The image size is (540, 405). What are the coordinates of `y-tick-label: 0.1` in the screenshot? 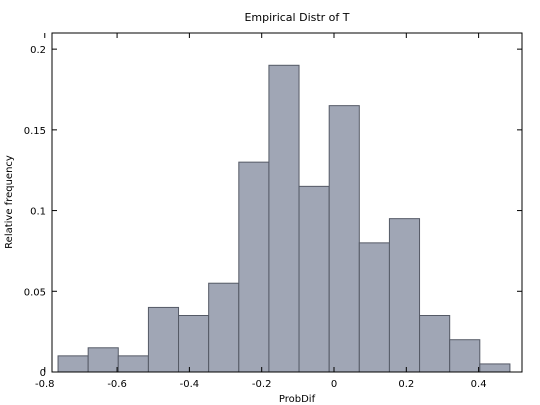 It's located at (38, 212).